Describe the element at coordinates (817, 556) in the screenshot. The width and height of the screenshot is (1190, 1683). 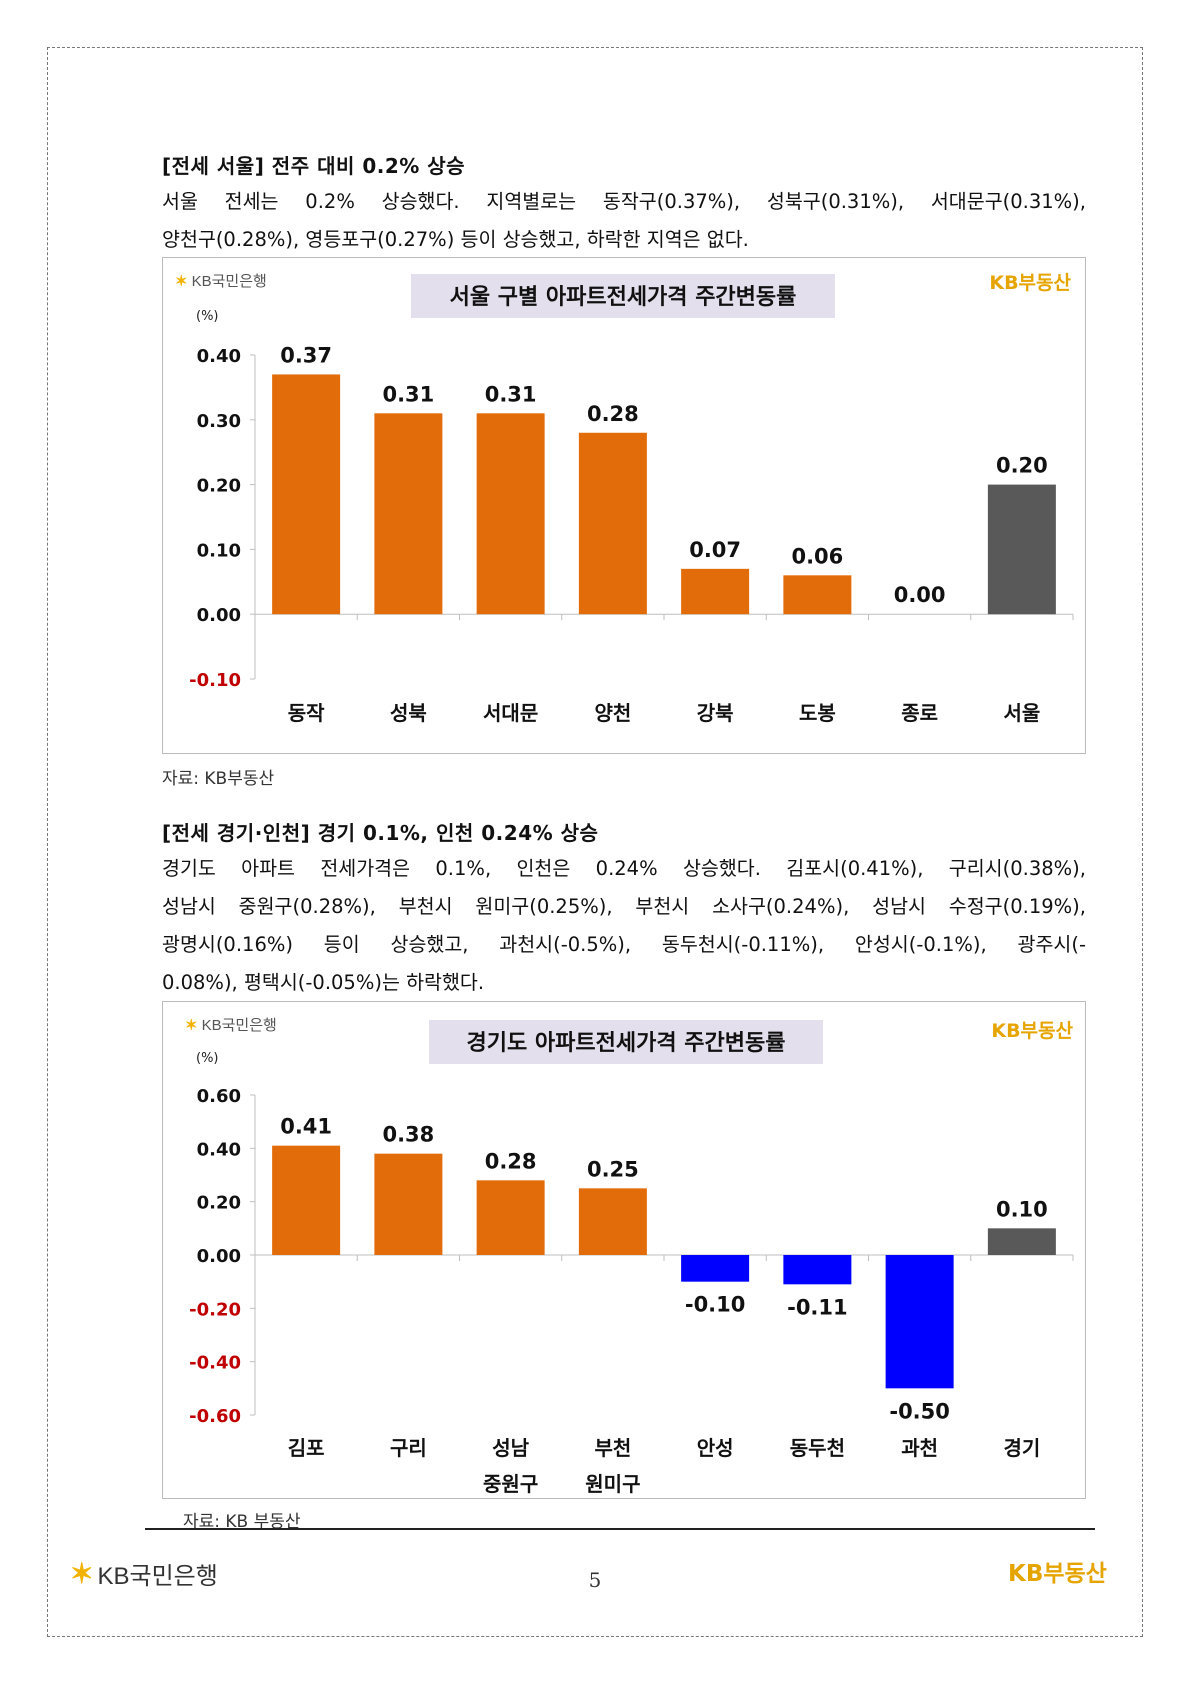
I see `data-label: 0.06` at that location.